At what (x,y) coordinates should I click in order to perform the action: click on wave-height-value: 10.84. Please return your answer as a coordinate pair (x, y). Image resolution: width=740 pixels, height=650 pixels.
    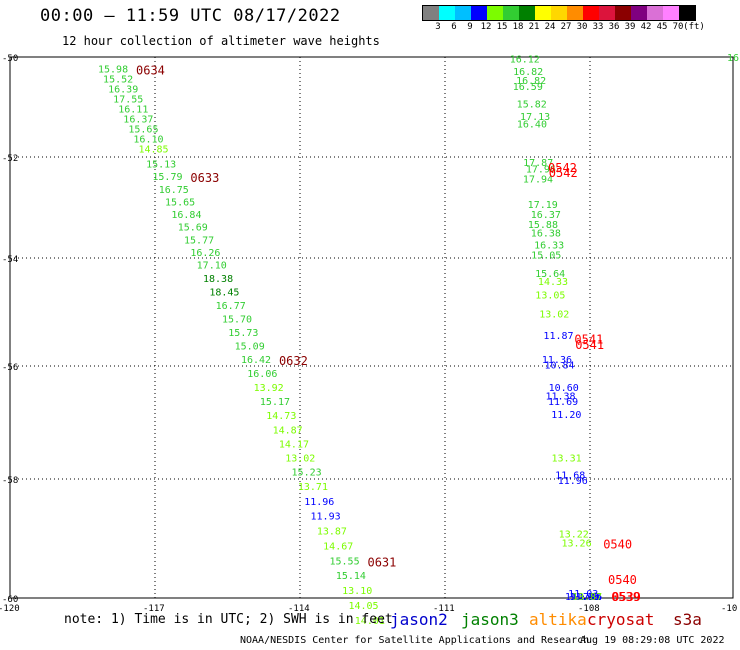
    Looking at the image, I should click on (559, 366).